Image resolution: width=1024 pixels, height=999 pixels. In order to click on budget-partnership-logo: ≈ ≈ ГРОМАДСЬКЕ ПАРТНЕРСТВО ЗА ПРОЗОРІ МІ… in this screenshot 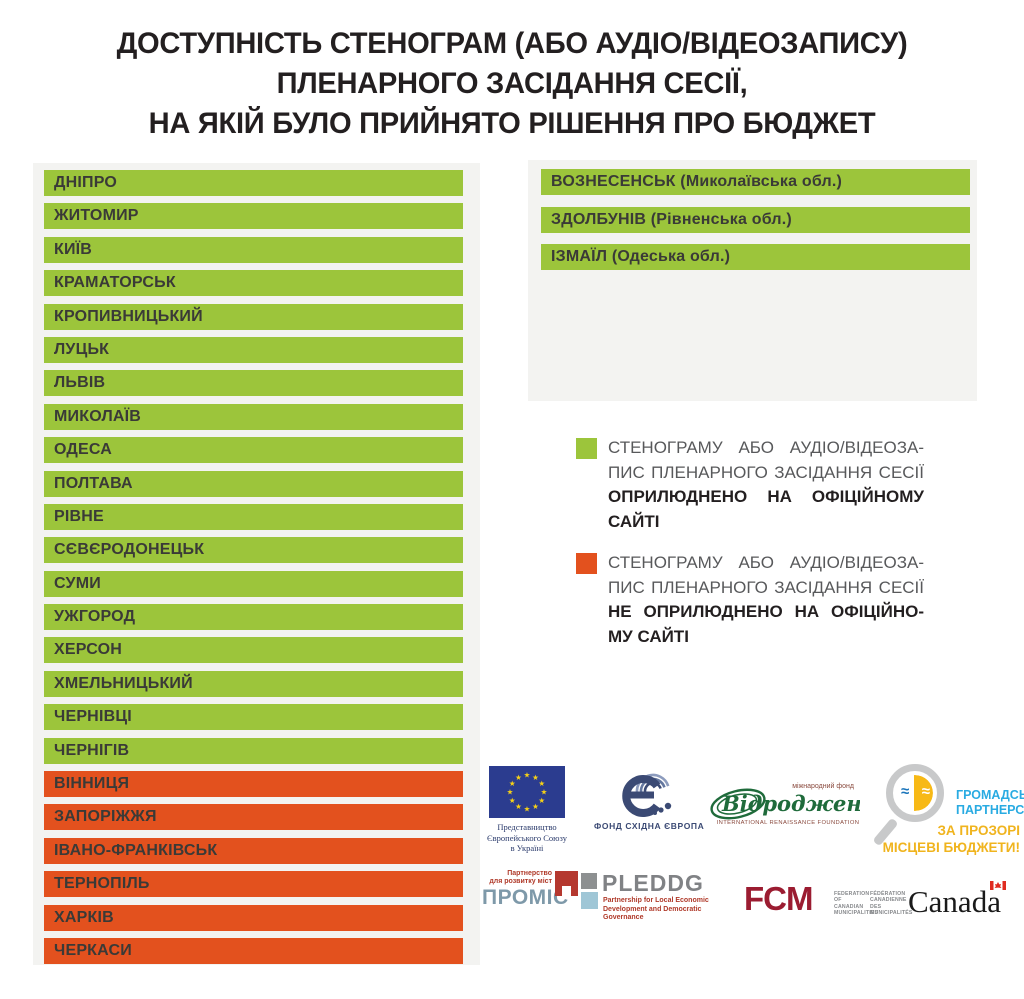, I will do `click(948, 810)`.